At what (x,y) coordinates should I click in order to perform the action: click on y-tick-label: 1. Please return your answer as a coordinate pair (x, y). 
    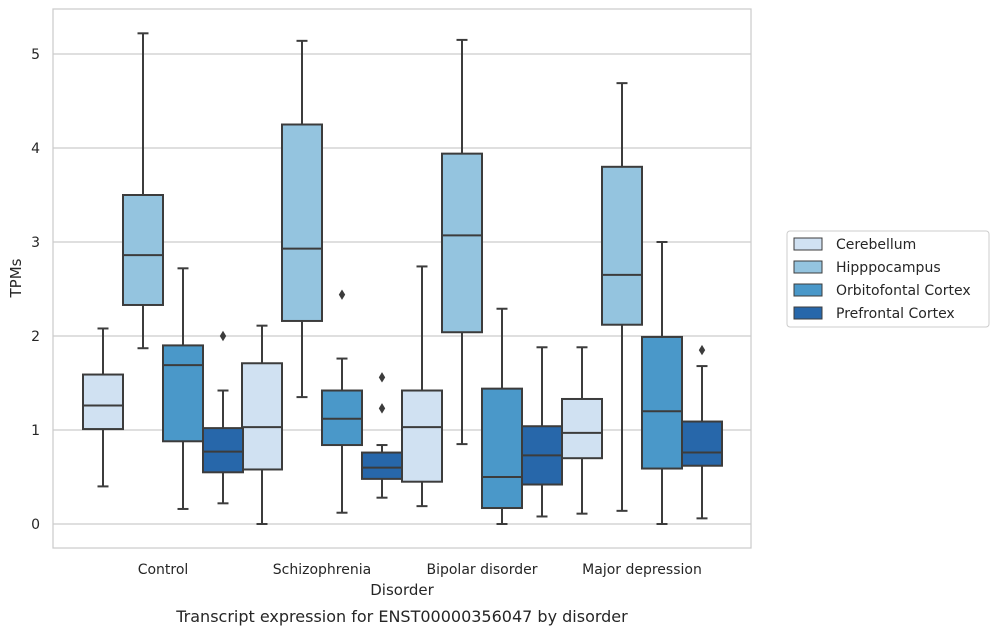
    Looking at the image, I should click on (35, 431).